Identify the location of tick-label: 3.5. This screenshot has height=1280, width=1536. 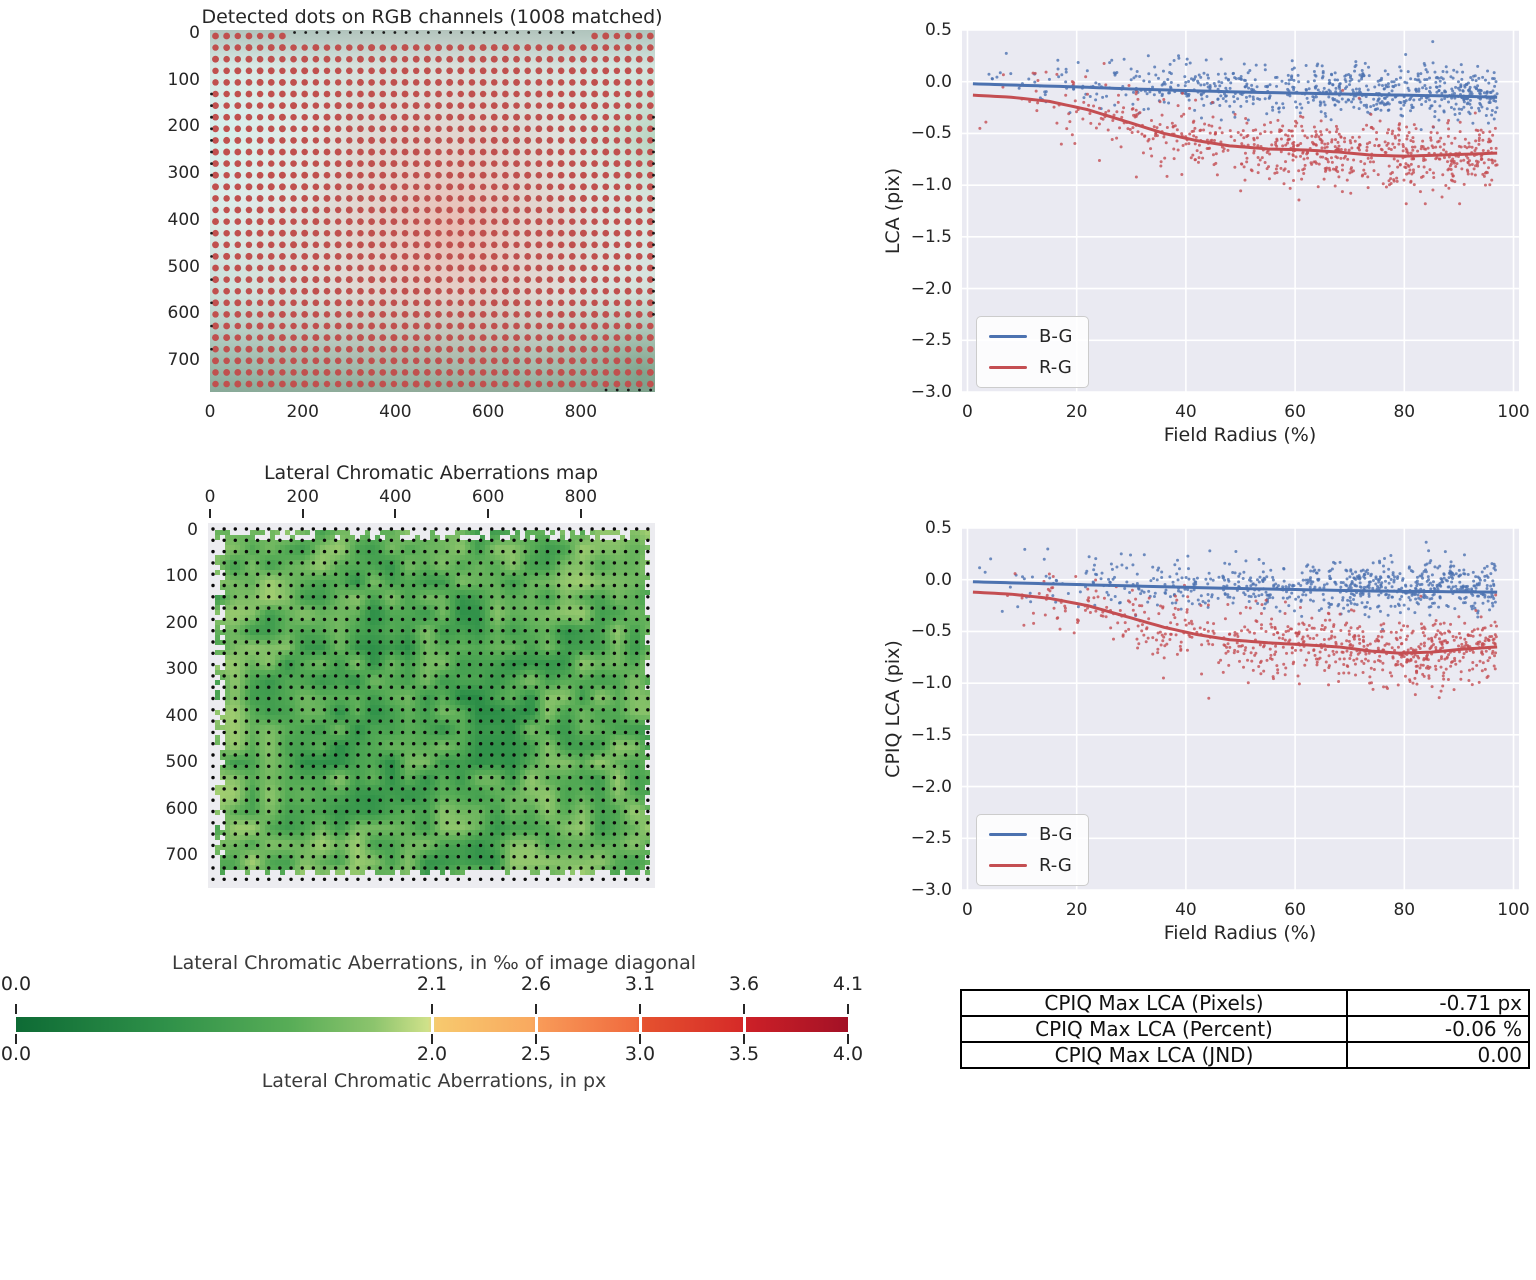
(744, 1054).